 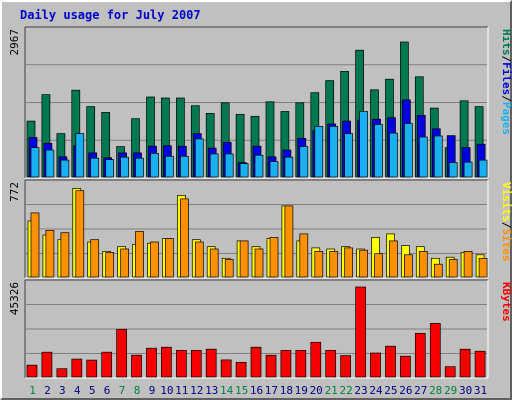 I want to click on x-tick-label: 28, so click(x=435, y=390).